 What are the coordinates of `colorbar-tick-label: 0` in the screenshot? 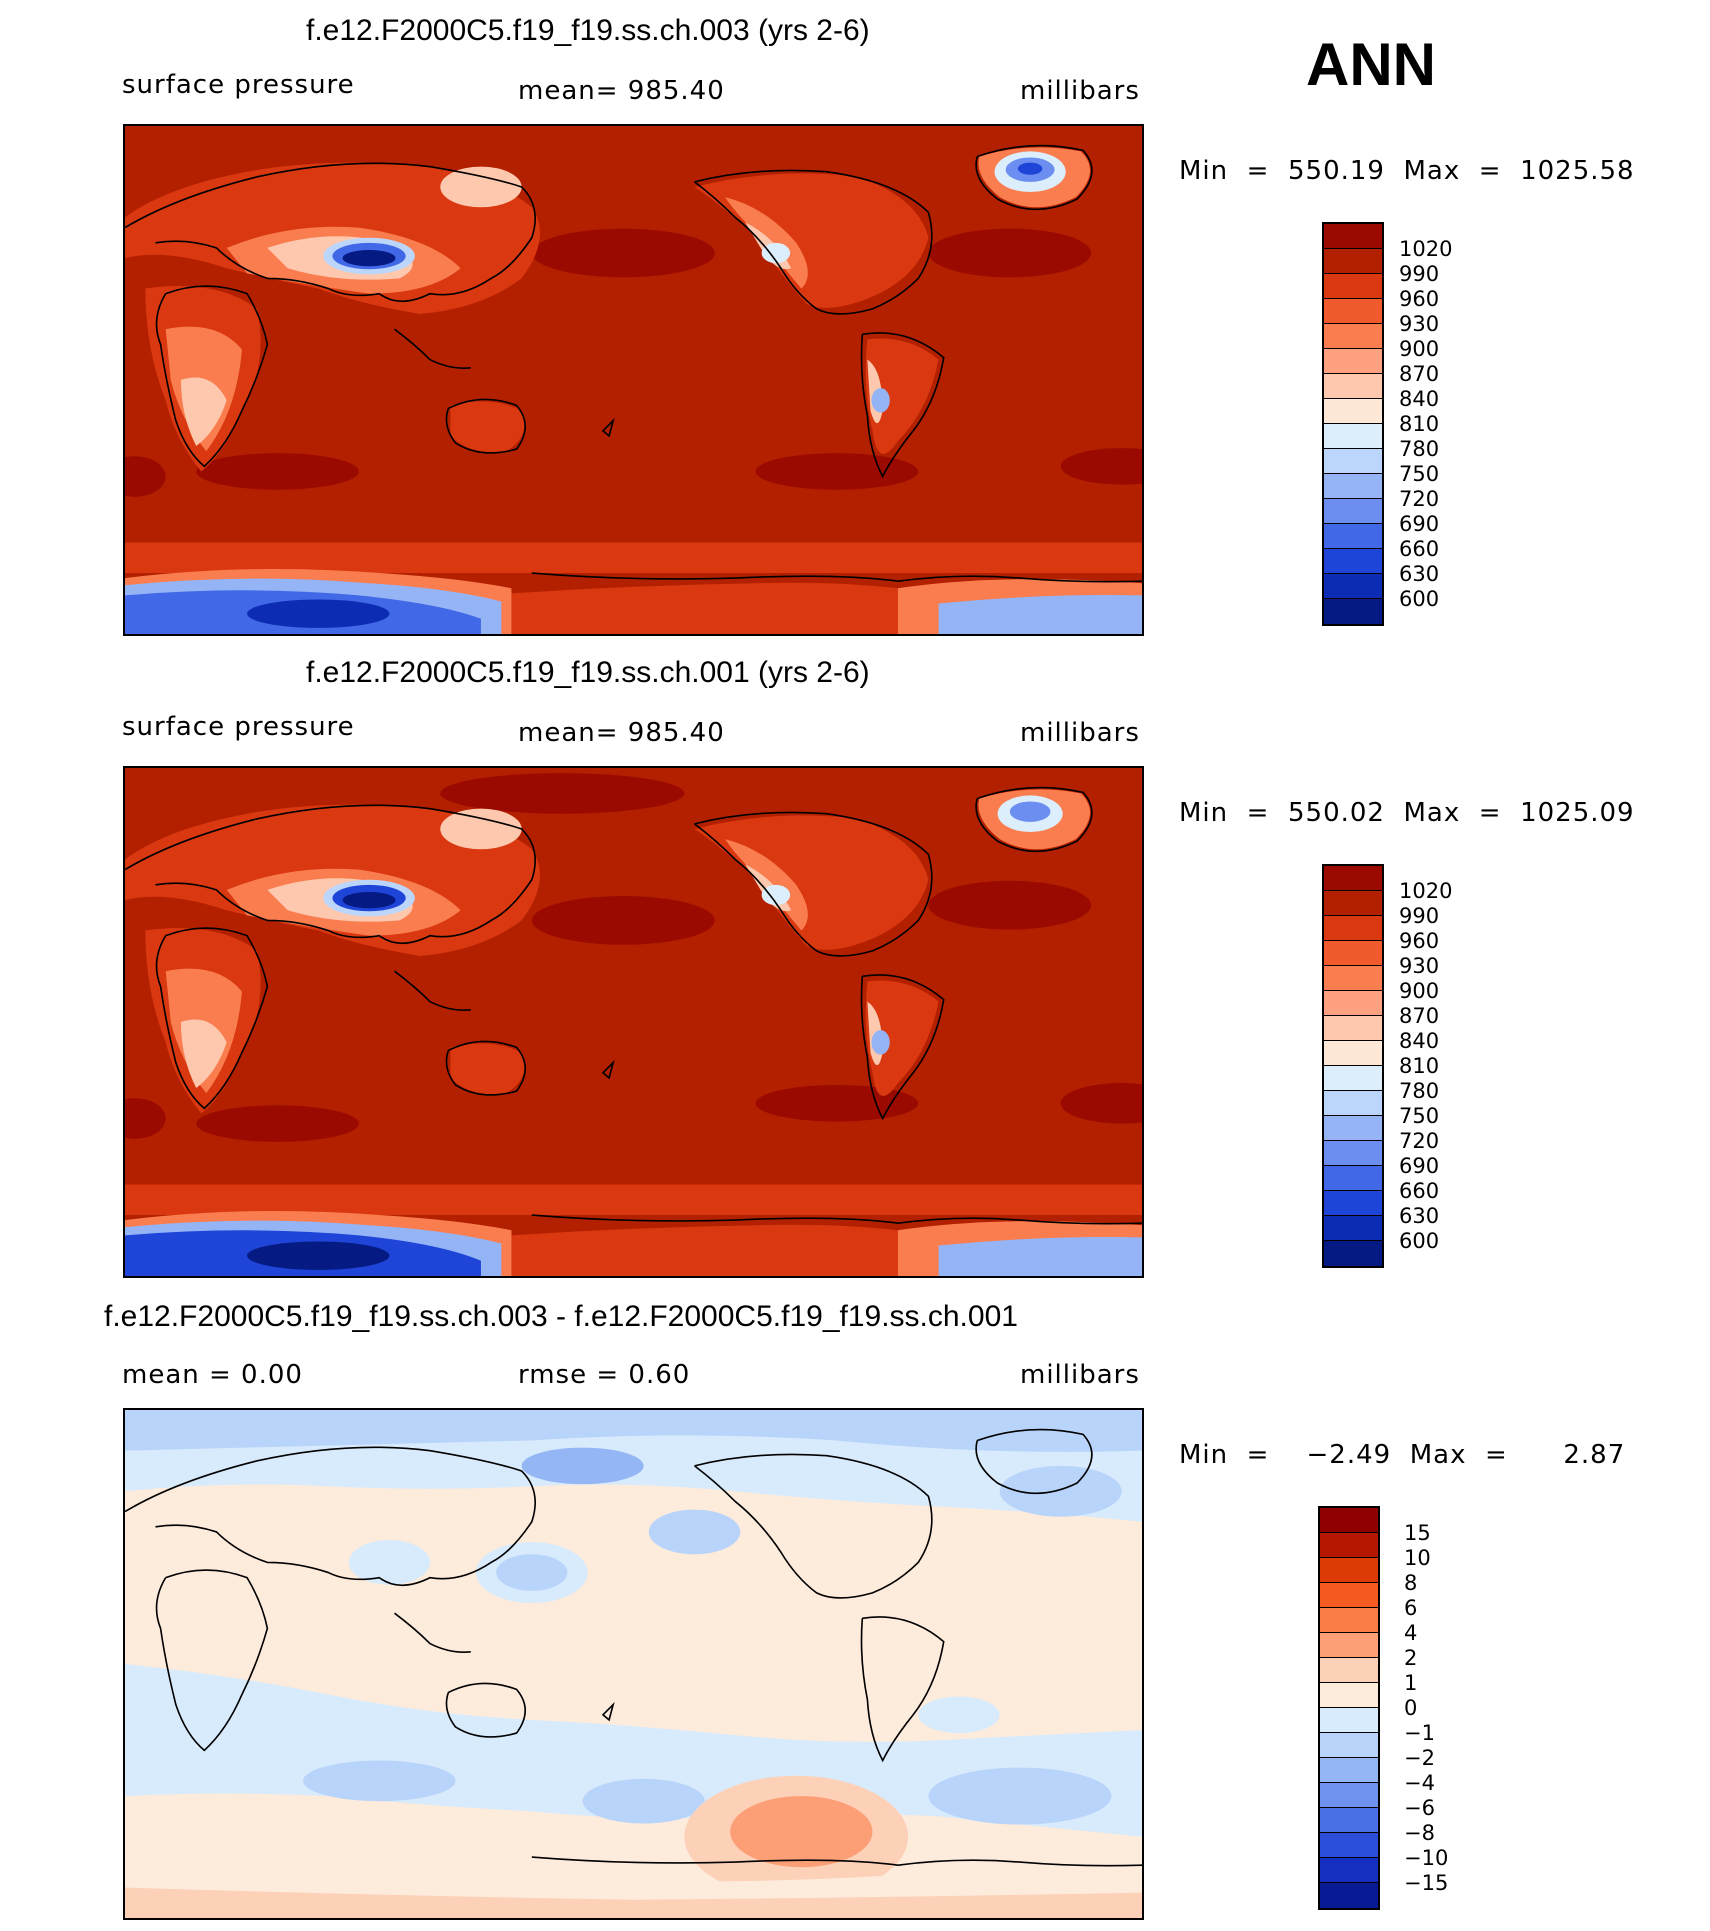 It's located at (1411, 1707).